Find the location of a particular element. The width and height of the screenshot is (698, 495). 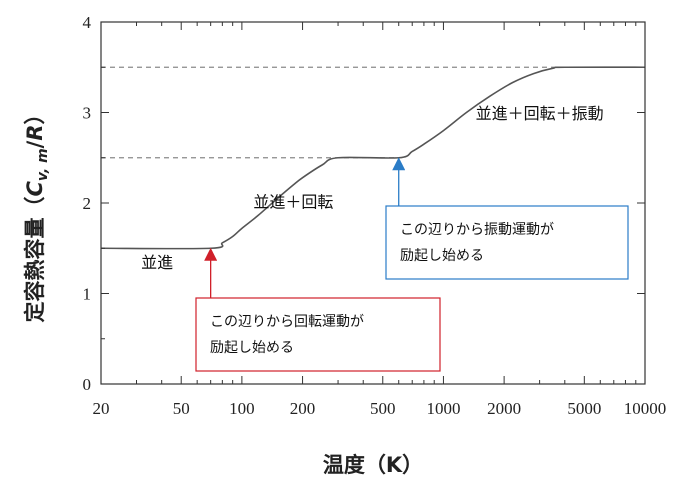

x-tick-label: 1000 is located at coordinates (443, 408).